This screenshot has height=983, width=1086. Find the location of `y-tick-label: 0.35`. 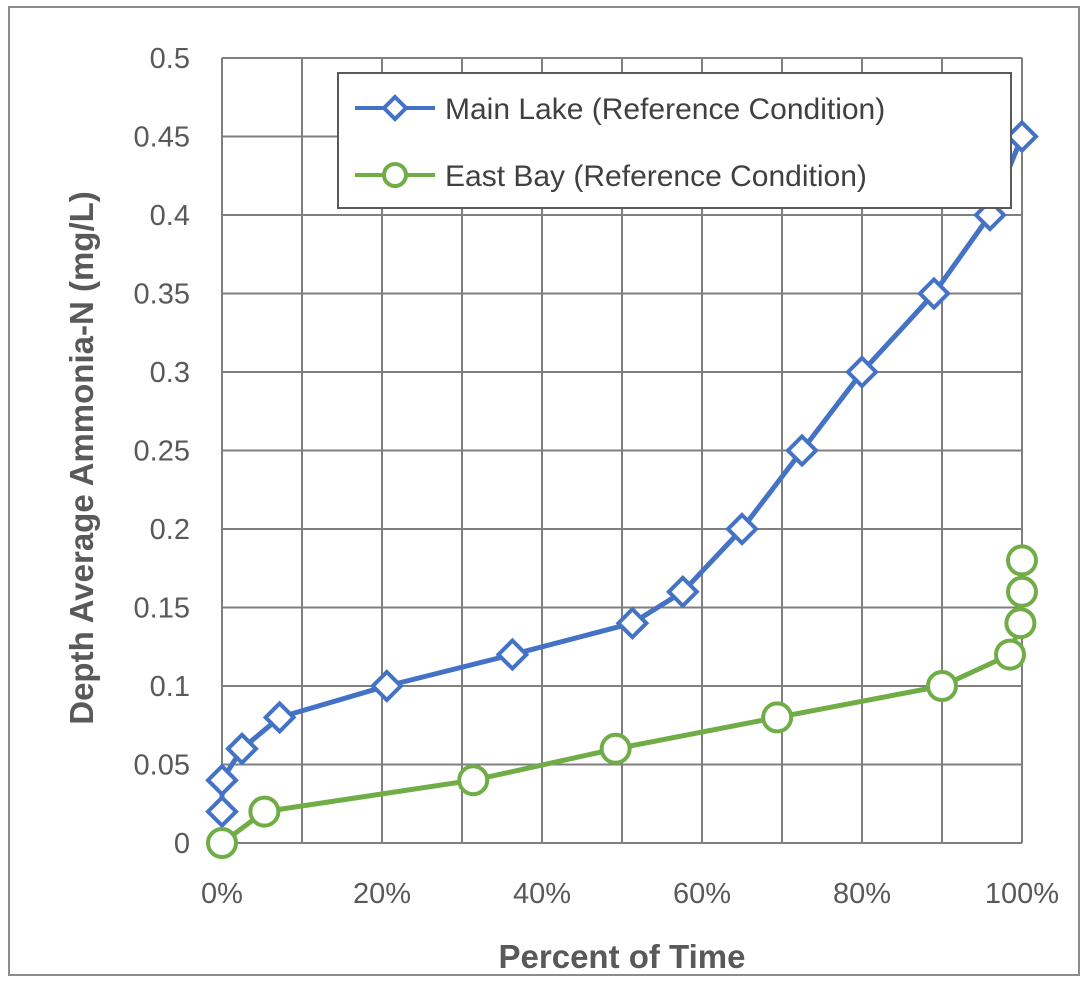

y-tick-label: 0.35 is located at coordinates (162, 295).